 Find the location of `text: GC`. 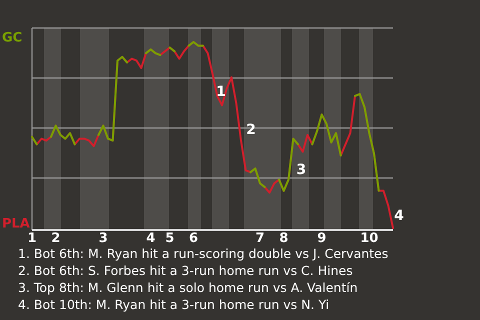

text: GC is located at coordinates (12, 38).